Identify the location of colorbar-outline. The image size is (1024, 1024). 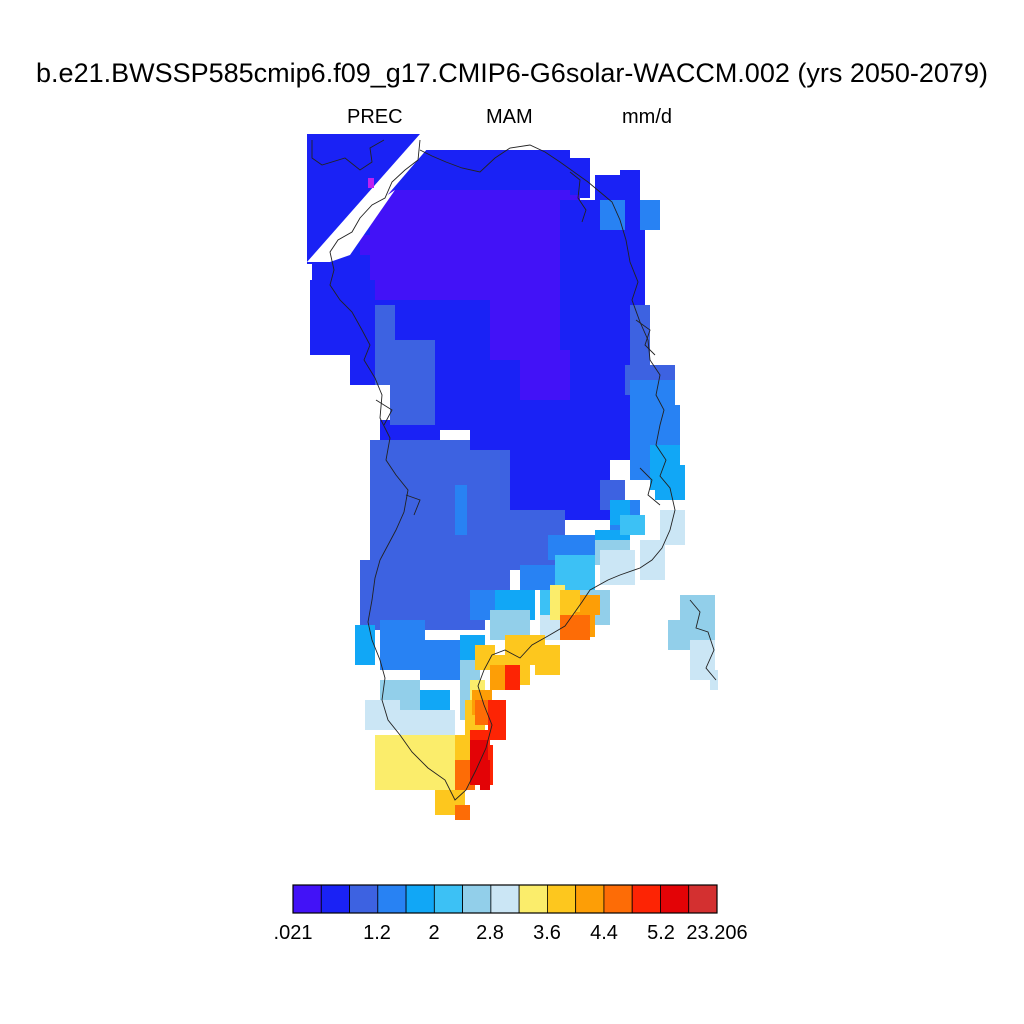
(505, 899).